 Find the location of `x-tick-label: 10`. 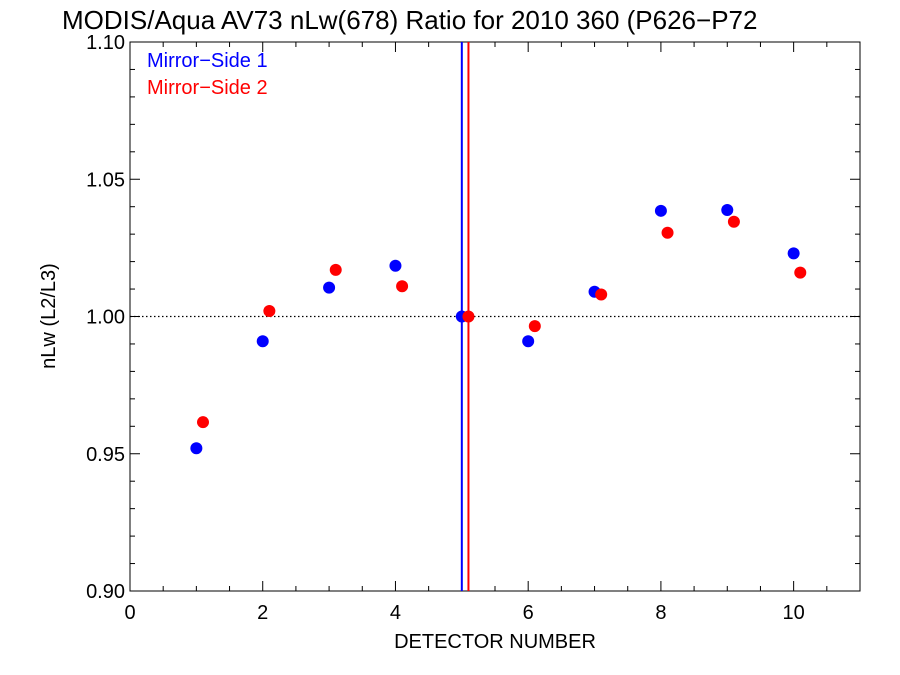

x-tick-label: 10 is located at coordinates (794, 613).